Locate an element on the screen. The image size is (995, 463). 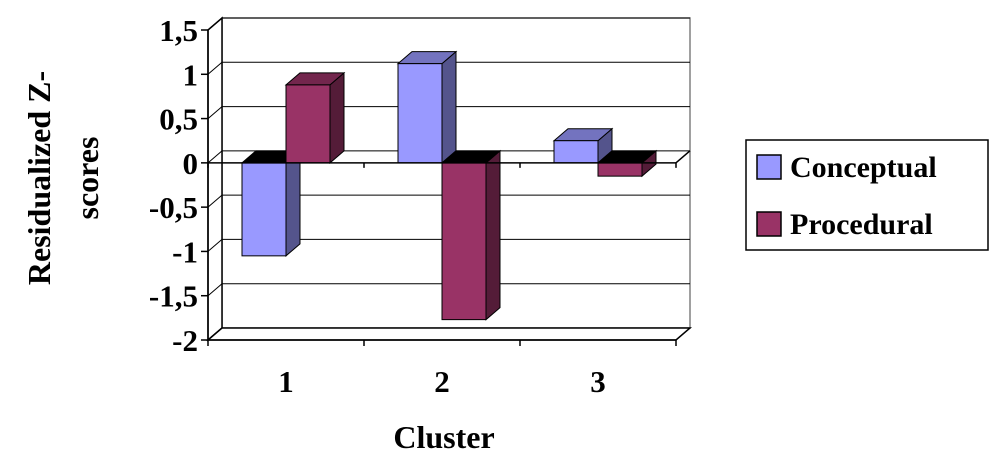
legend-swatch-conceptual is located at coordinates (769, 167).